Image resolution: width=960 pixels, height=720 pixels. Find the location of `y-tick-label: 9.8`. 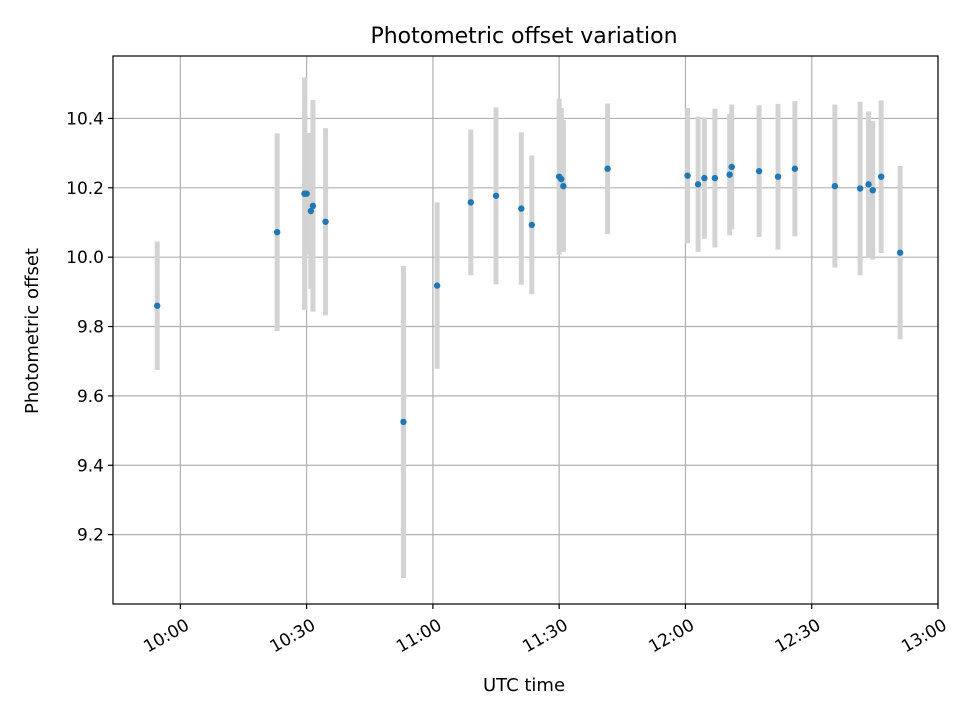

y-tick-label: 9.8 is located at coordinates (90, 328).